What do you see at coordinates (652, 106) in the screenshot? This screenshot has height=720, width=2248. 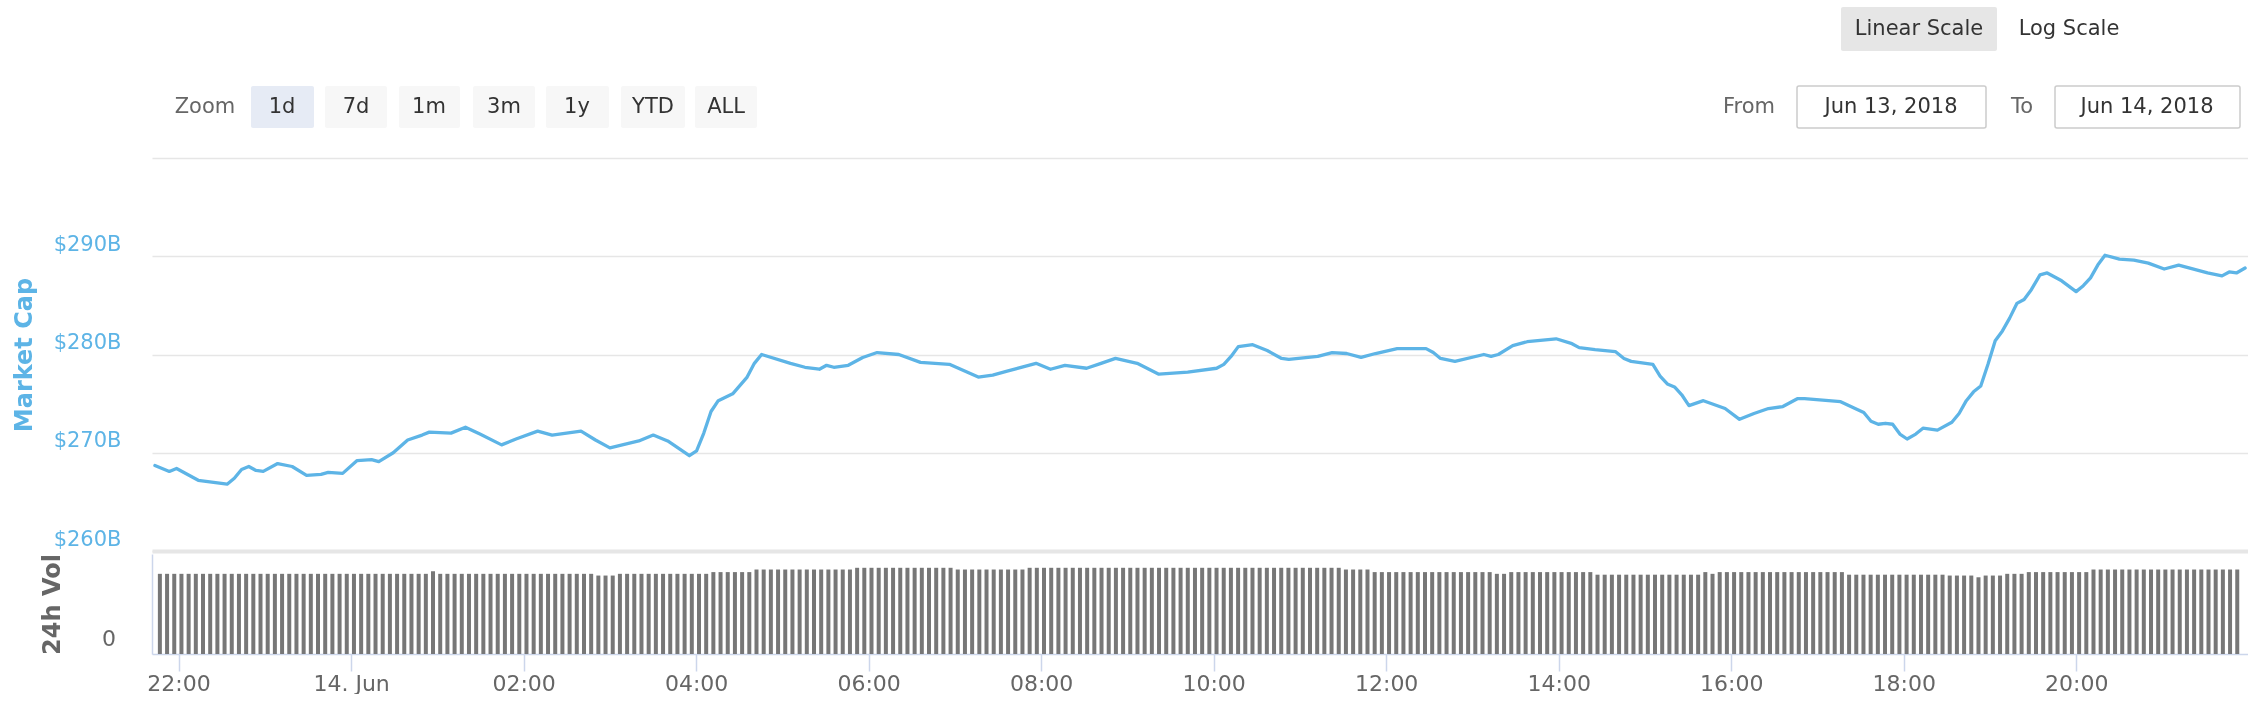 I see `text: YTD` at bounding box center [652, 106].